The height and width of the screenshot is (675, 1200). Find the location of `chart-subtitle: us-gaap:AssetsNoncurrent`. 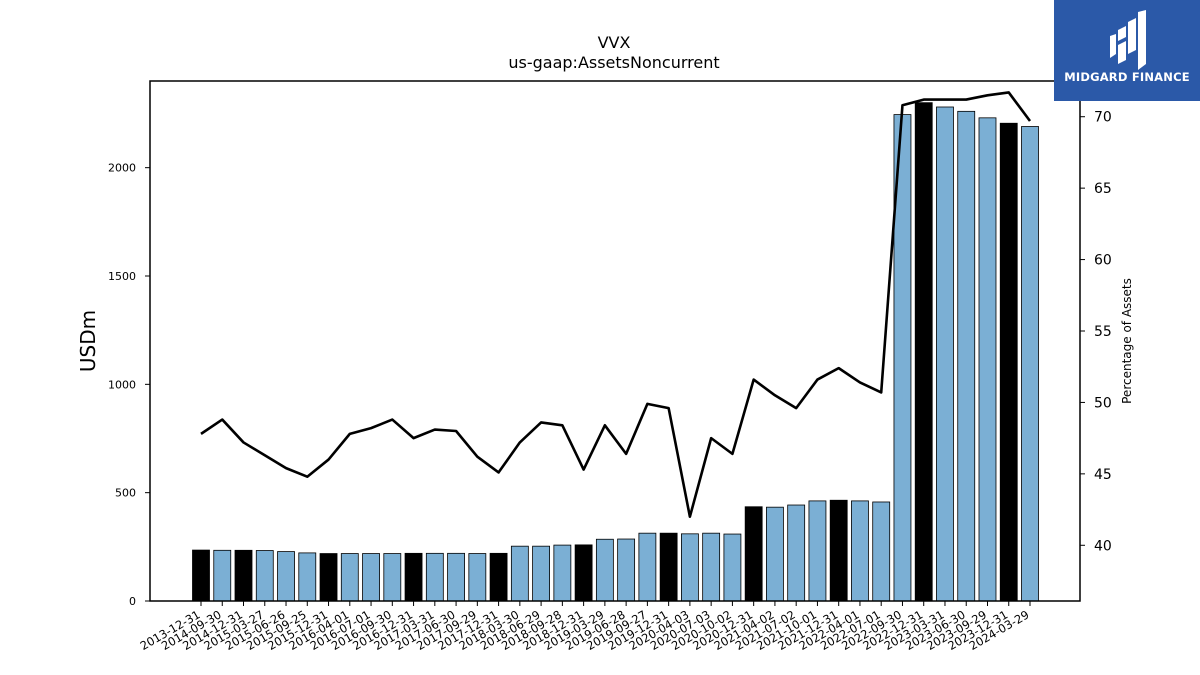

chart-subtitle: us-gaap:AssetsNoncurrent is located at coordinates (613, 62).